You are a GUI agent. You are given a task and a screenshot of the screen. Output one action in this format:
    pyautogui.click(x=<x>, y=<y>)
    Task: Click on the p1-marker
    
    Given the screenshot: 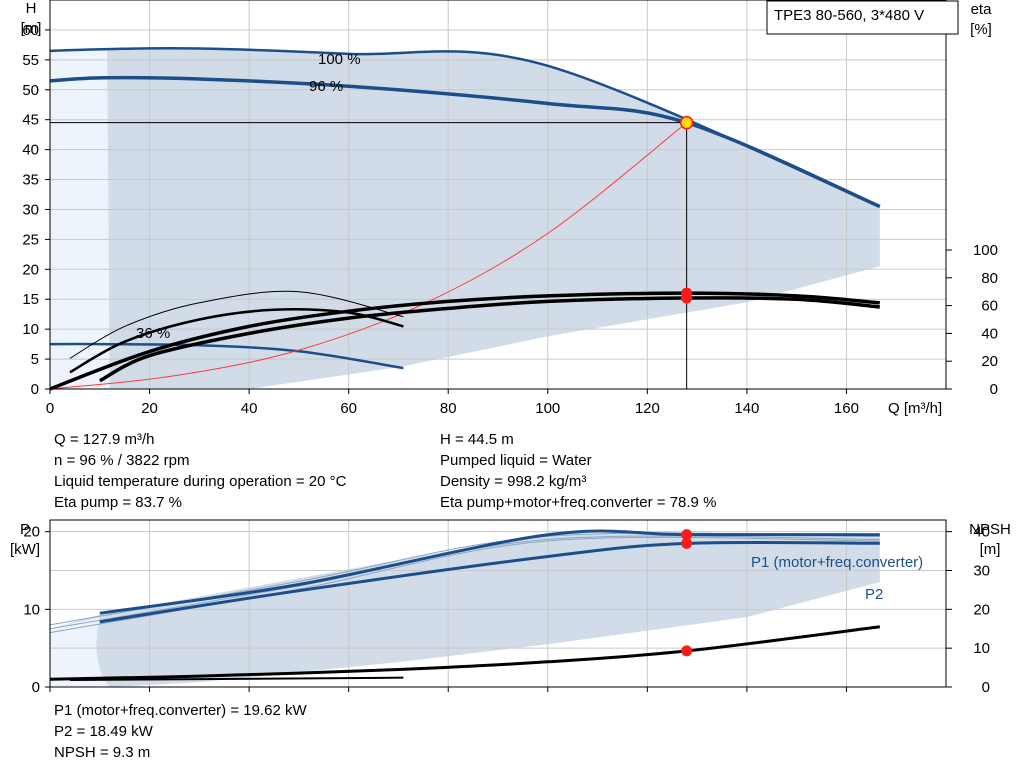 What is the action you would take?
    pyautogui.click(x=687, y=535)
    